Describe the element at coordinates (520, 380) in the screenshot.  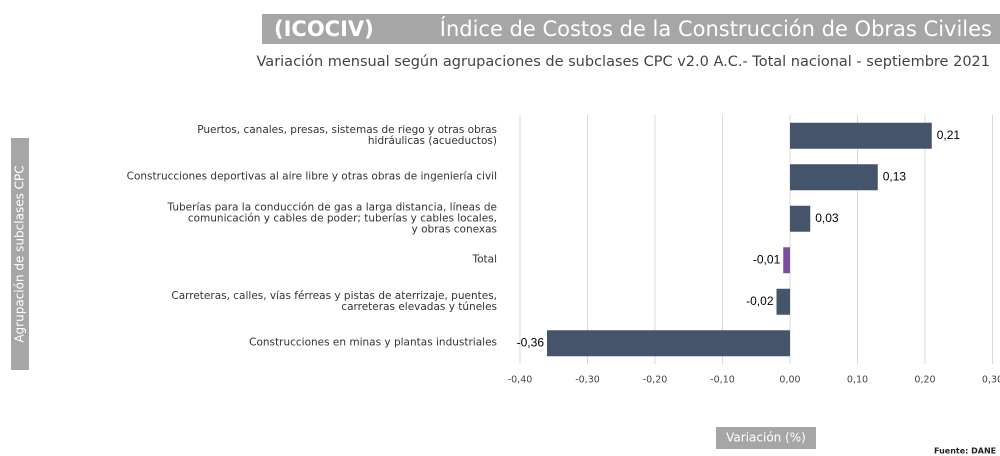
I see `x-tick-label: -0,40` at that location.